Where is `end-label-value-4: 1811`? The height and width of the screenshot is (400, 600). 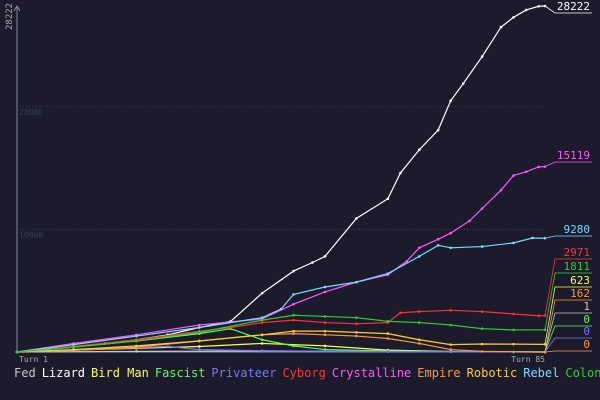 end-label-value-4: 1811 is located at coordinates (577, 266).